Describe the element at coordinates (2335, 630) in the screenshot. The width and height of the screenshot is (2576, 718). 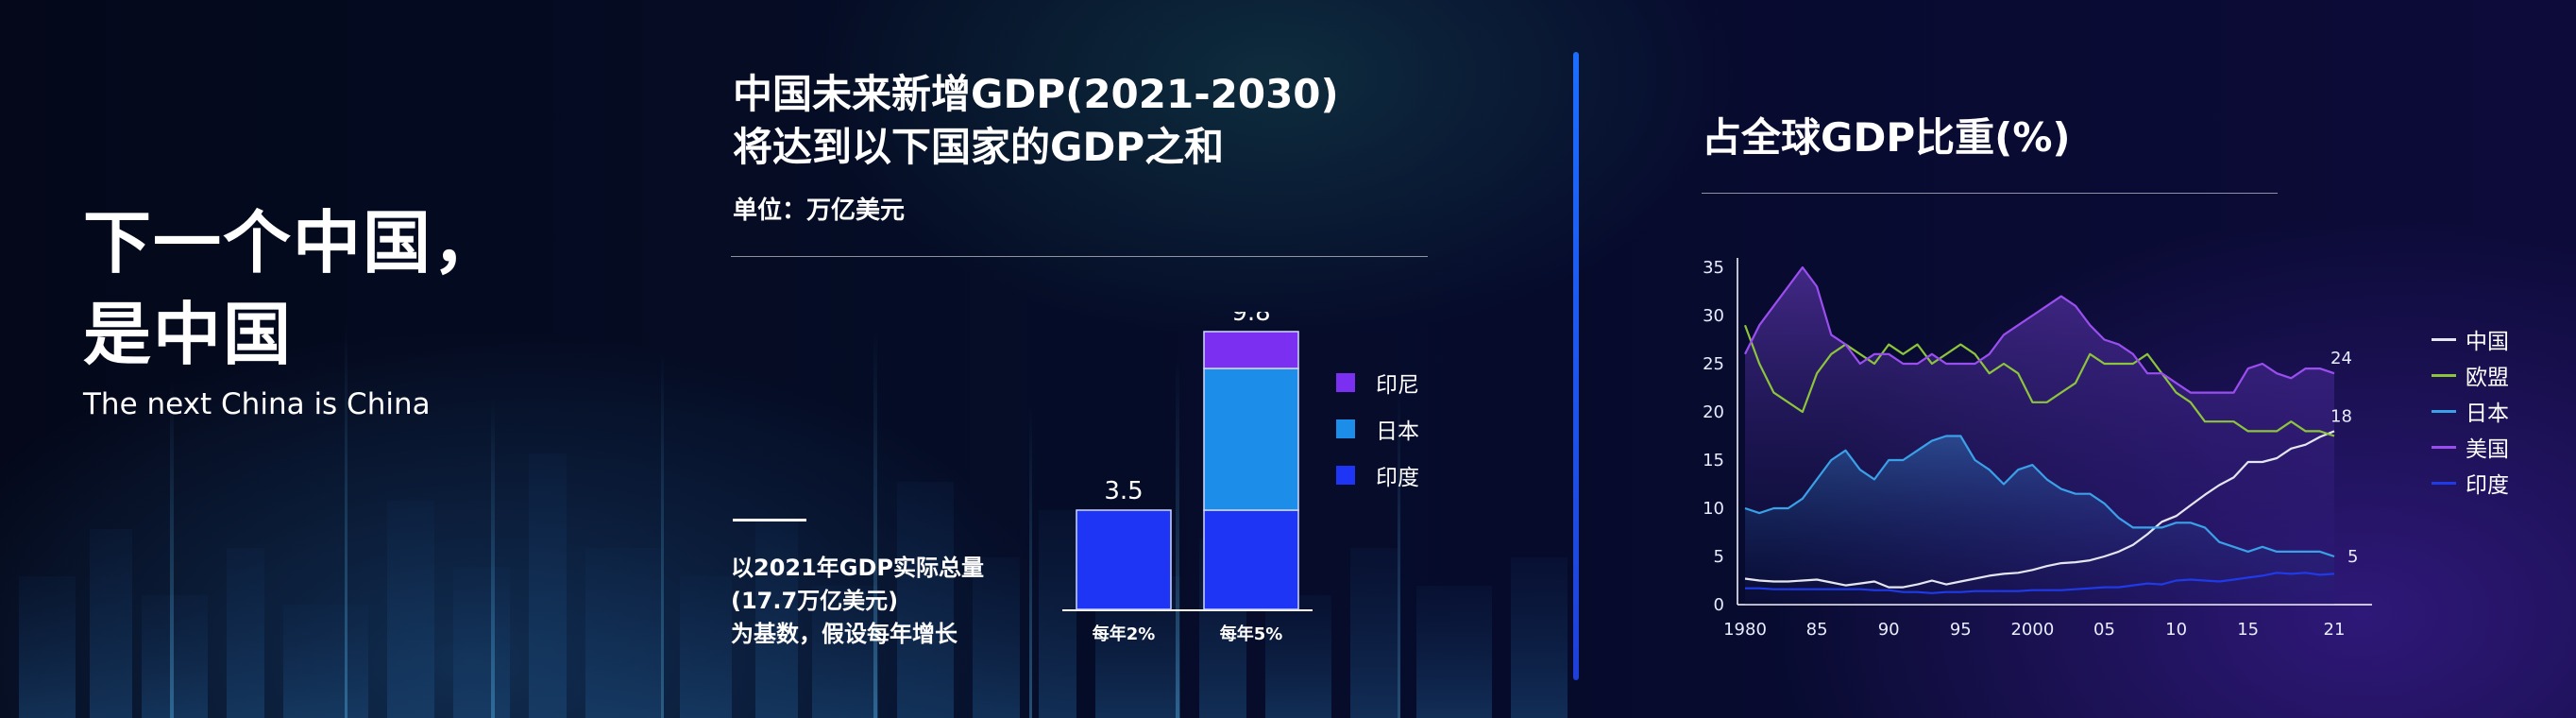
I see `x-tick-label-21: 21` at that location.